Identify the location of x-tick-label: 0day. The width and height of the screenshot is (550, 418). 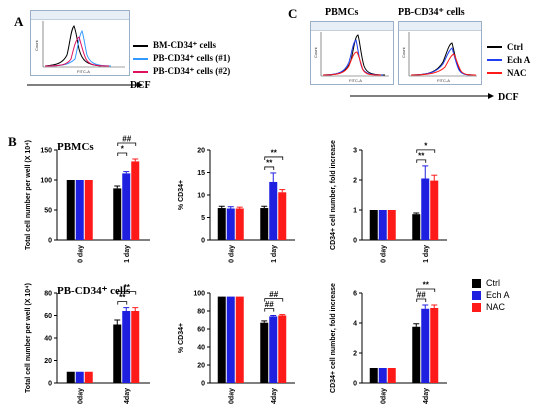
(231, 396).